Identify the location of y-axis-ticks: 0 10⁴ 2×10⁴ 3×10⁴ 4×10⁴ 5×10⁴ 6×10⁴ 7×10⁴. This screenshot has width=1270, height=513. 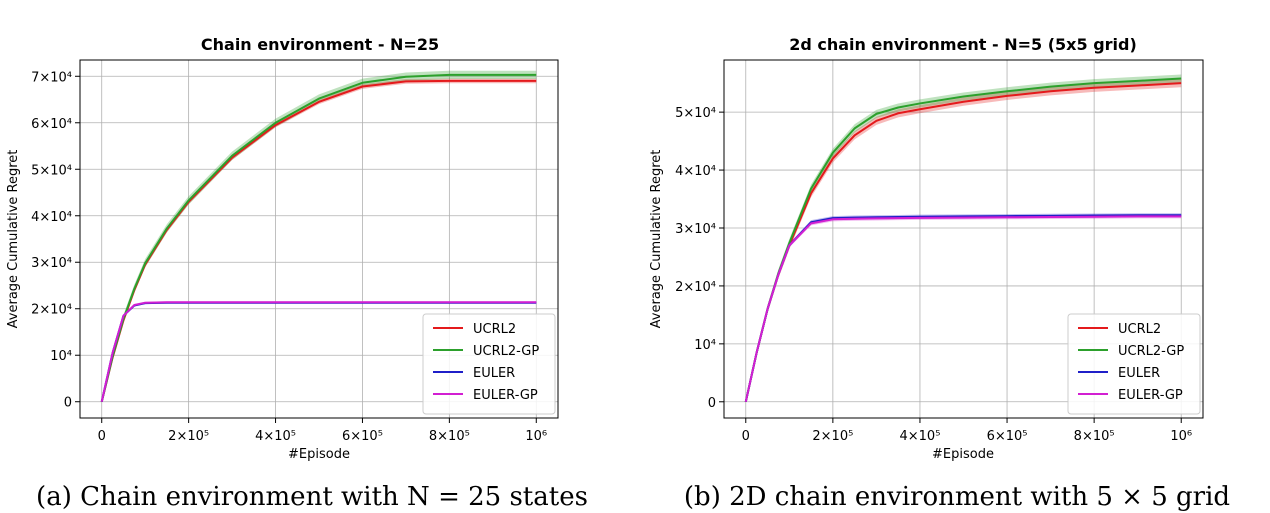
(55, 240).